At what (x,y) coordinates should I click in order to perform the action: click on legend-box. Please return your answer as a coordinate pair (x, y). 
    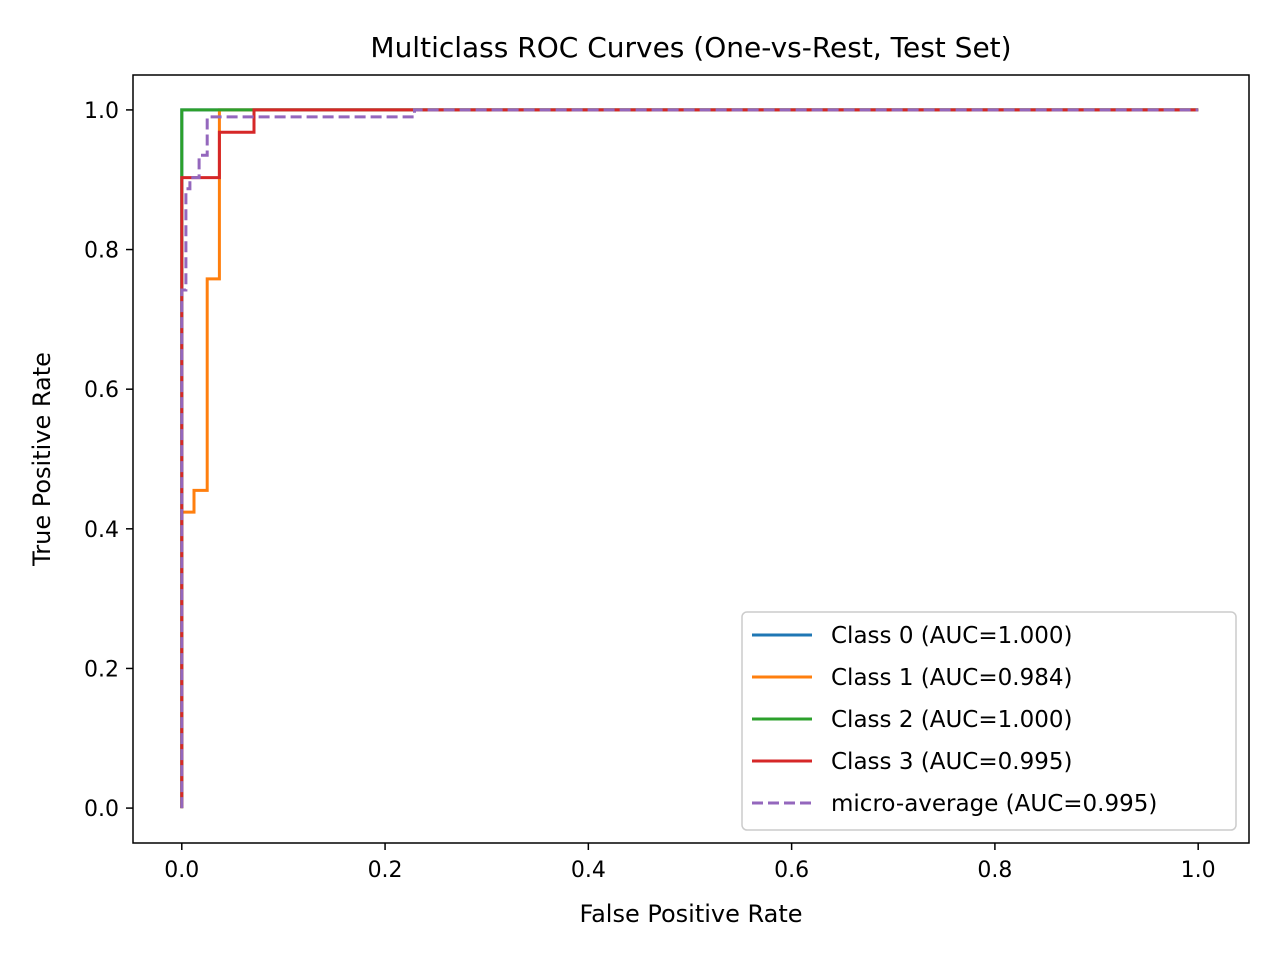
    Looking at the image, I should click on (989, 721).